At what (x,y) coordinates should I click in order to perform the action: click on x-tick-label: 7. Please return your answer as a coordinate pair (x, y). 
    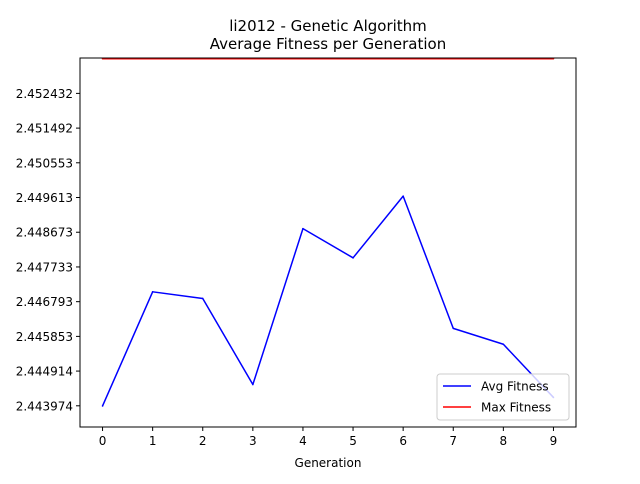
    Looking at the image, I should click on (453, 441).